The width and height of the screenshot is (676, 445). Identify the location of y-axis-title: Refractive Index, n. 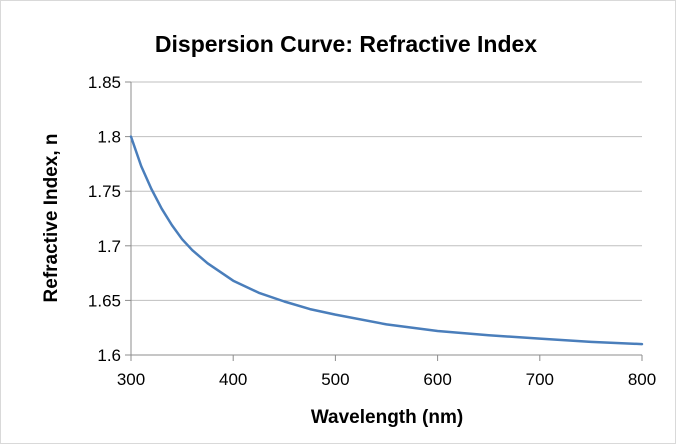
(51, 218).